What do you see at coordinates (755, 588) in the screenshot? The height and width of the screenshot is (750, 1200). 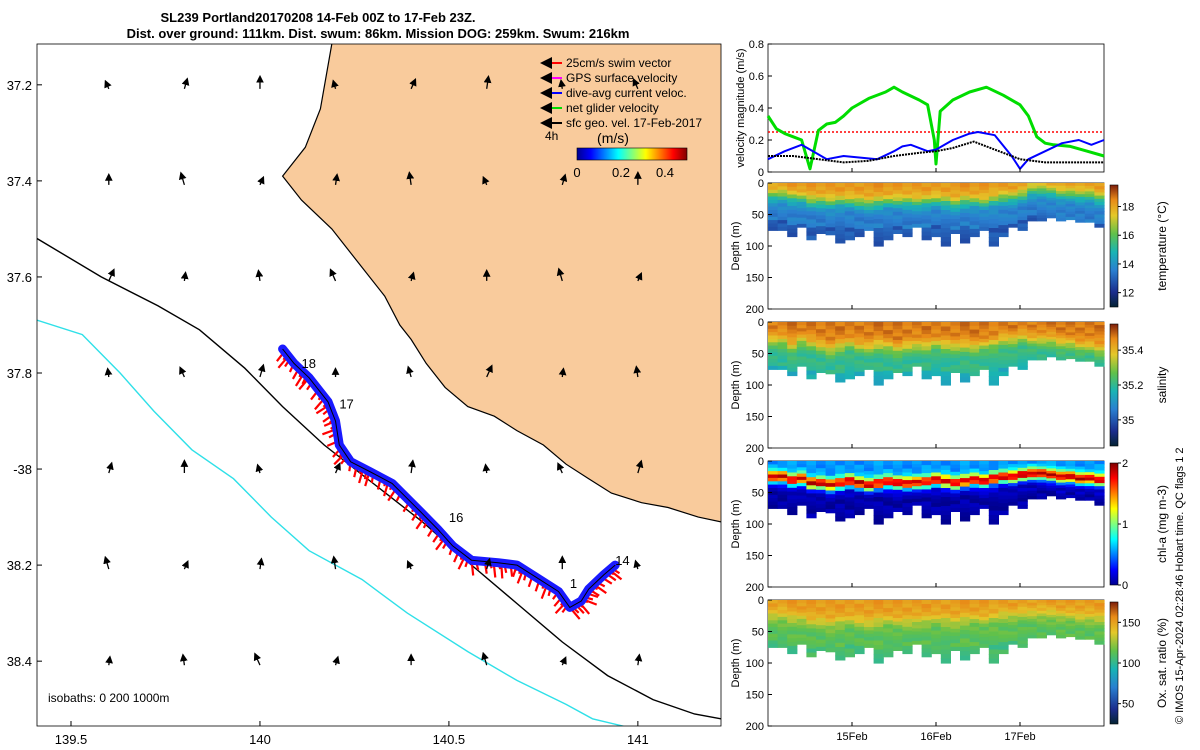 I see `chl-a-ytick-label: 200` at bounding box center [755, 588].